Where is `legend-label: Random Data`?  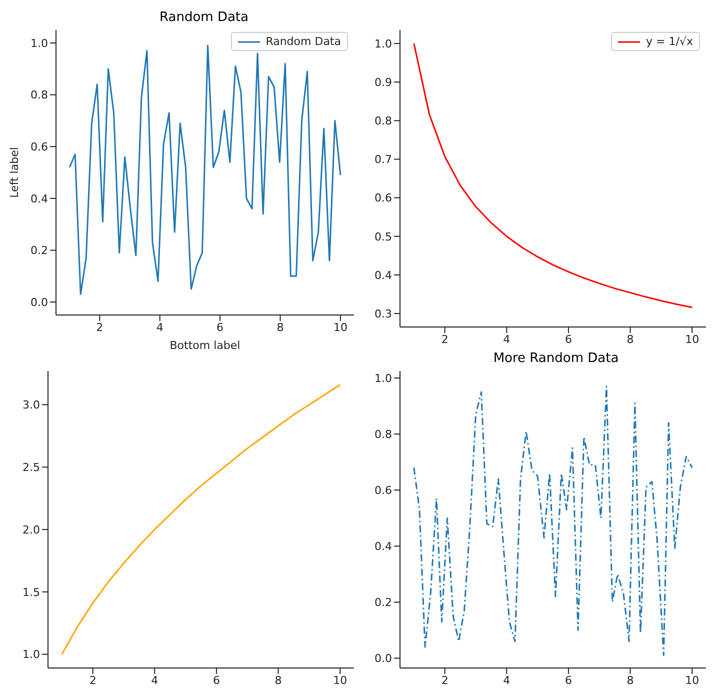 legend-label: Random Data is located at coordinates (303, 41).